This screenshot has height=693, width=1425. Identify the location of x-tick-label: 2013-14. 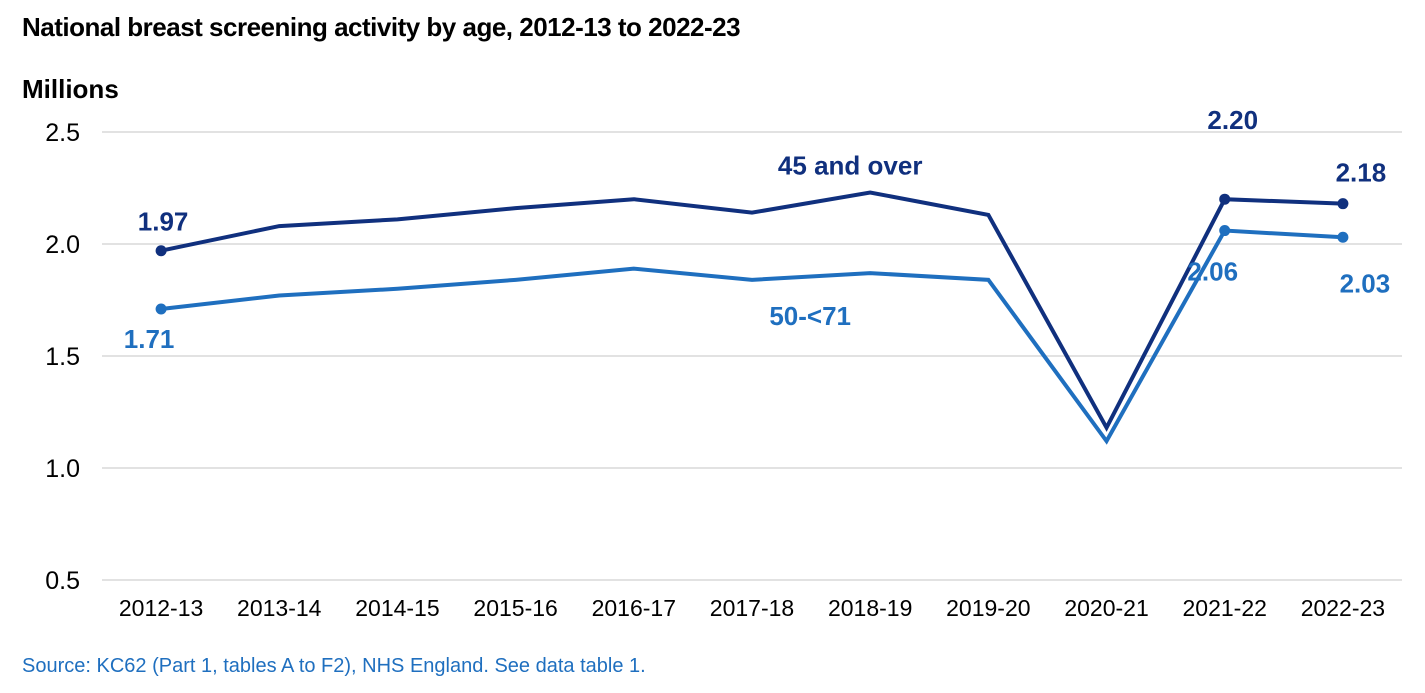
(279, 608).